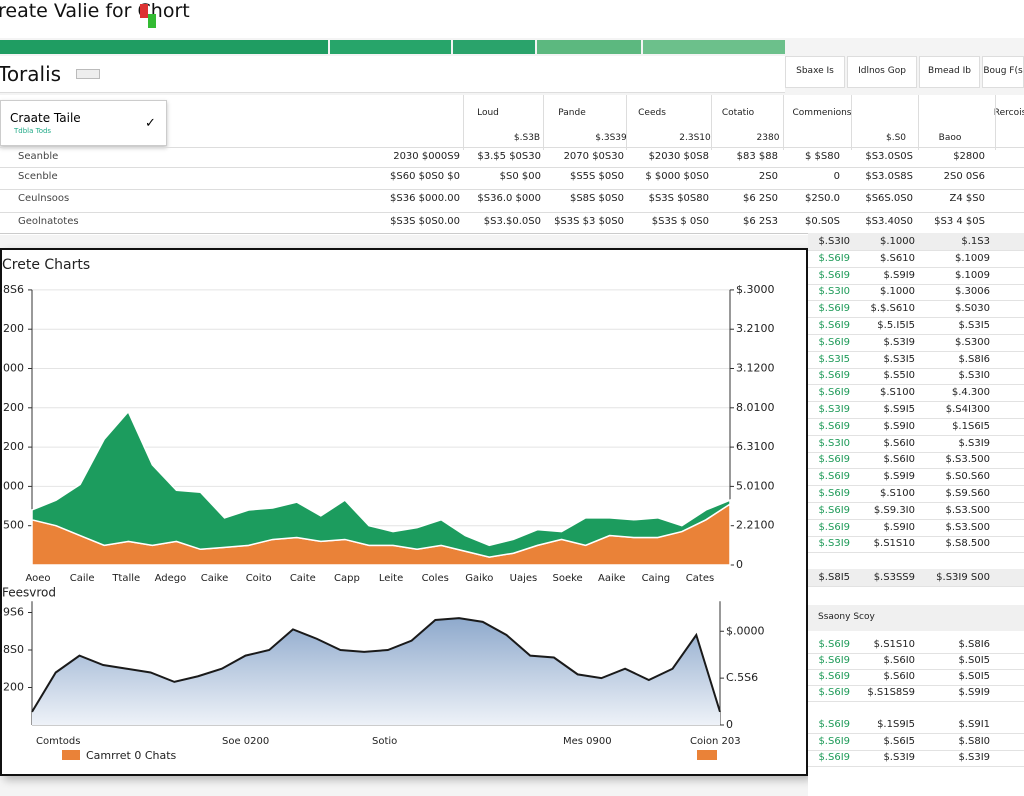 The image size is (1024, 796). Describe the element at coordinates (755, 446) in the screenshot. I see `y2-tick-label: 6.3100` at that location.